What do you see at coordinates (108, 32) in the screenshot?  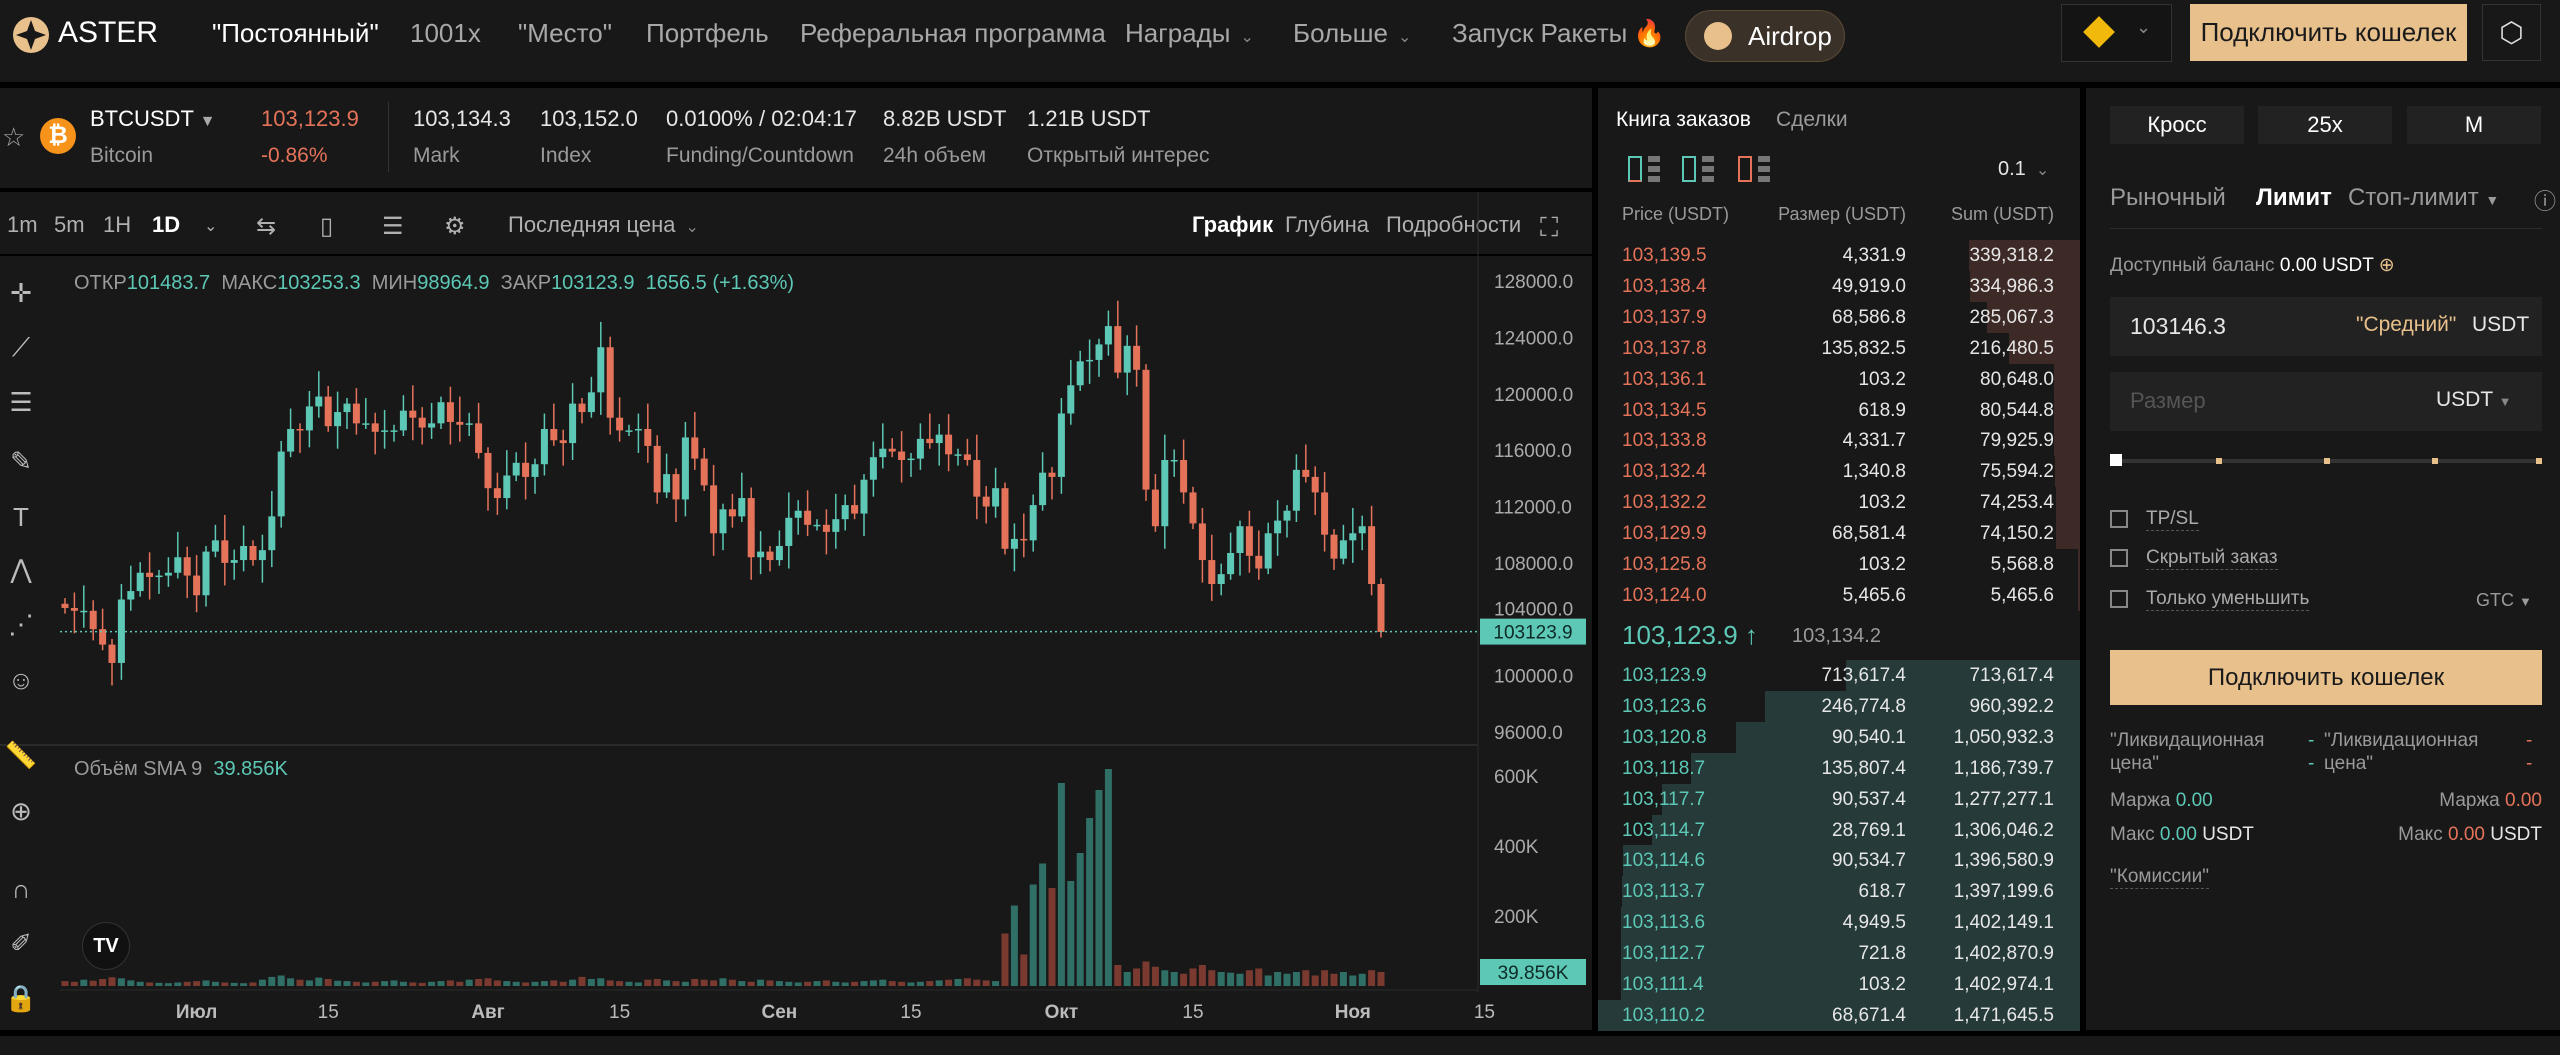 I see `brand-name: ASTER` at bounding box center [108, 32].